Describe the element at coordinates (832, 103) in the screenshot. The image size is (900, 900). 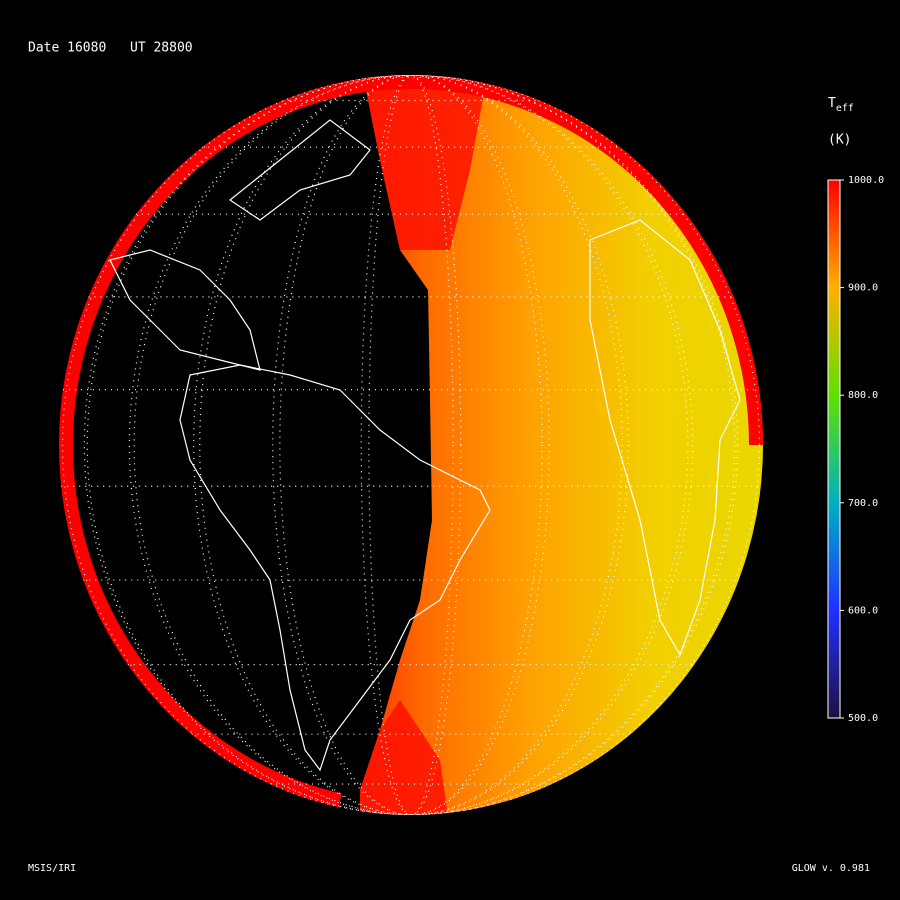
I see `colorbar-title-main: T` at that location.